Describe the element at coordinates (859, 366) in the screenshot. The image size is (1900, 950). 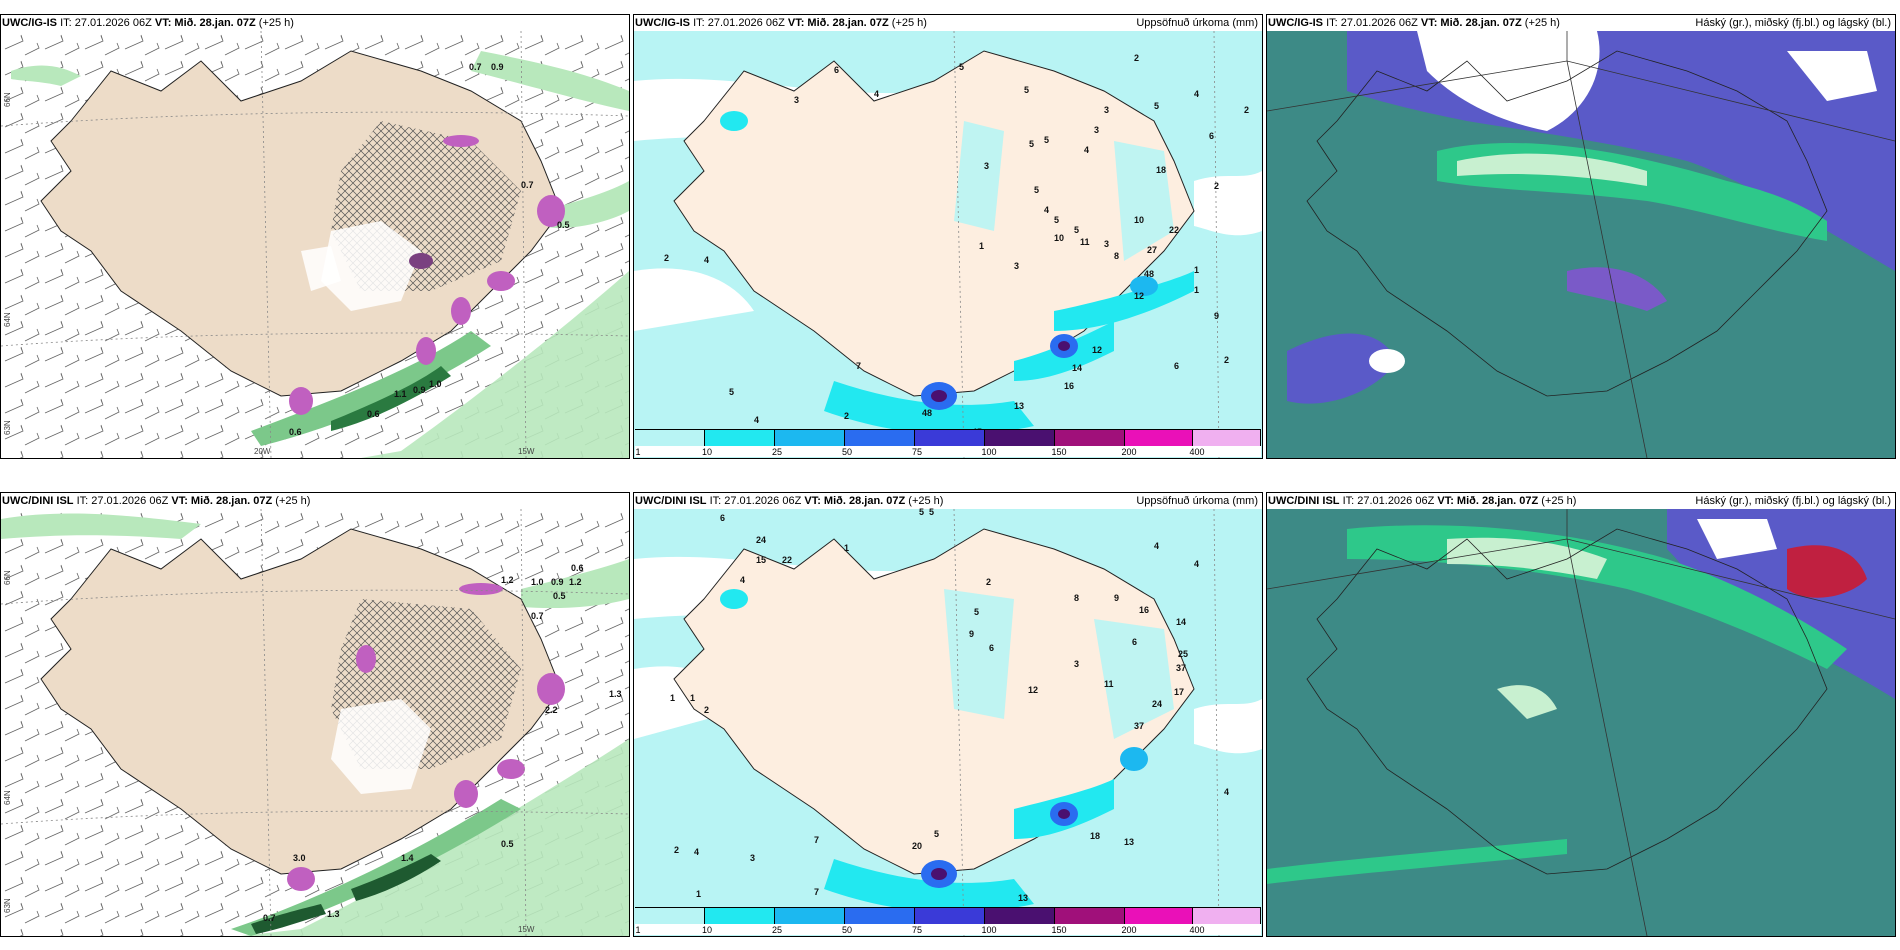
I see `precip-value: 7` at that location.